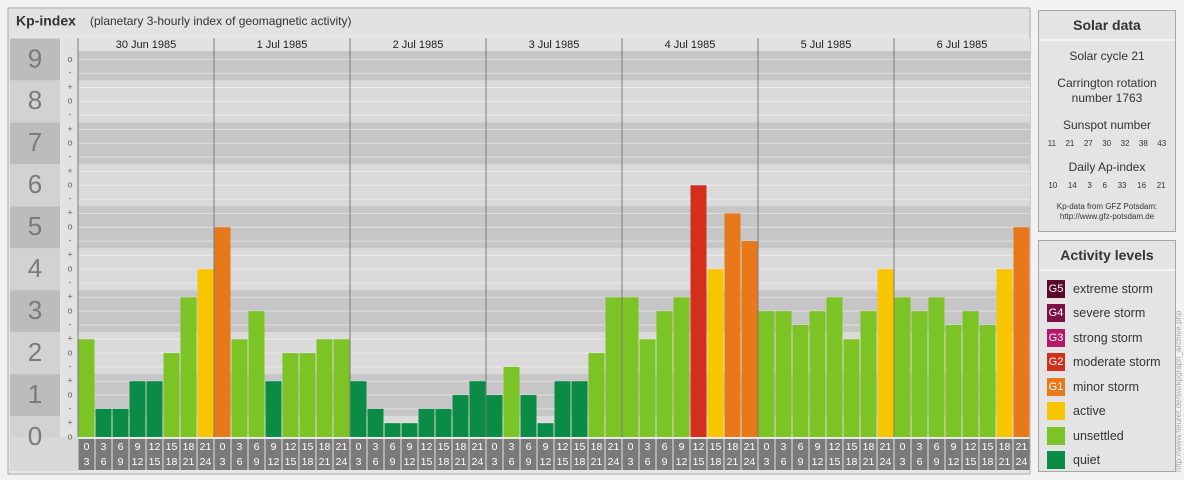 This screenshot has width=1184, height=480. What do you see at coordinates (1111, 313) in the screenshot?
I see `level-item: G4 severe storm` at bounding box center [1111, 313].